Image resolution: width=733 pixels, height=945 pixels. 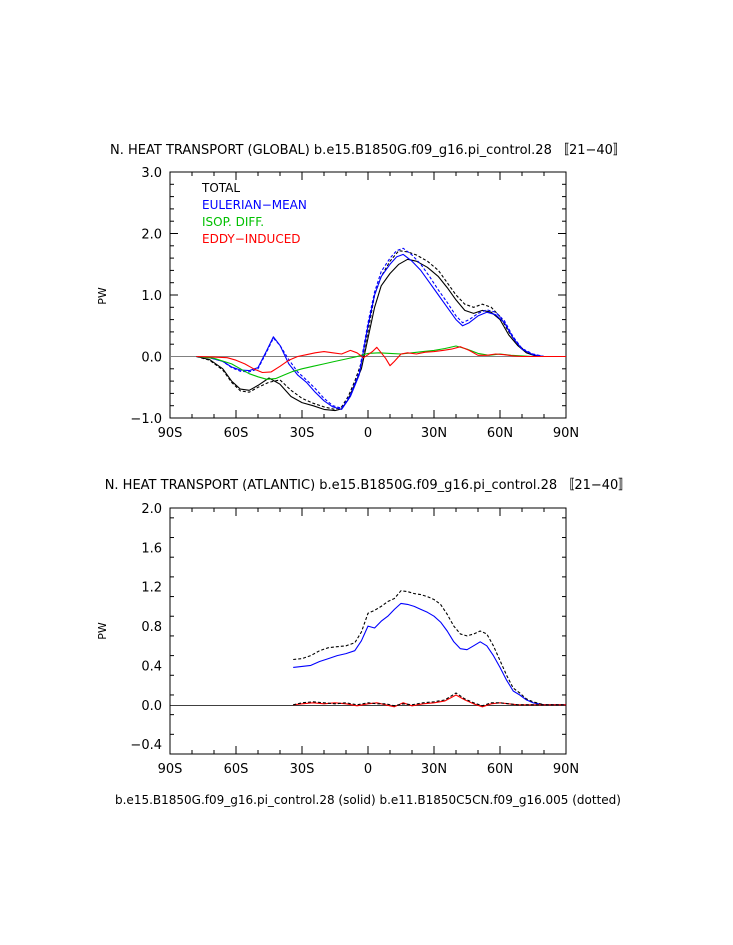 I want to click on legend-total: TOTAL, so click(x=220, y=188).